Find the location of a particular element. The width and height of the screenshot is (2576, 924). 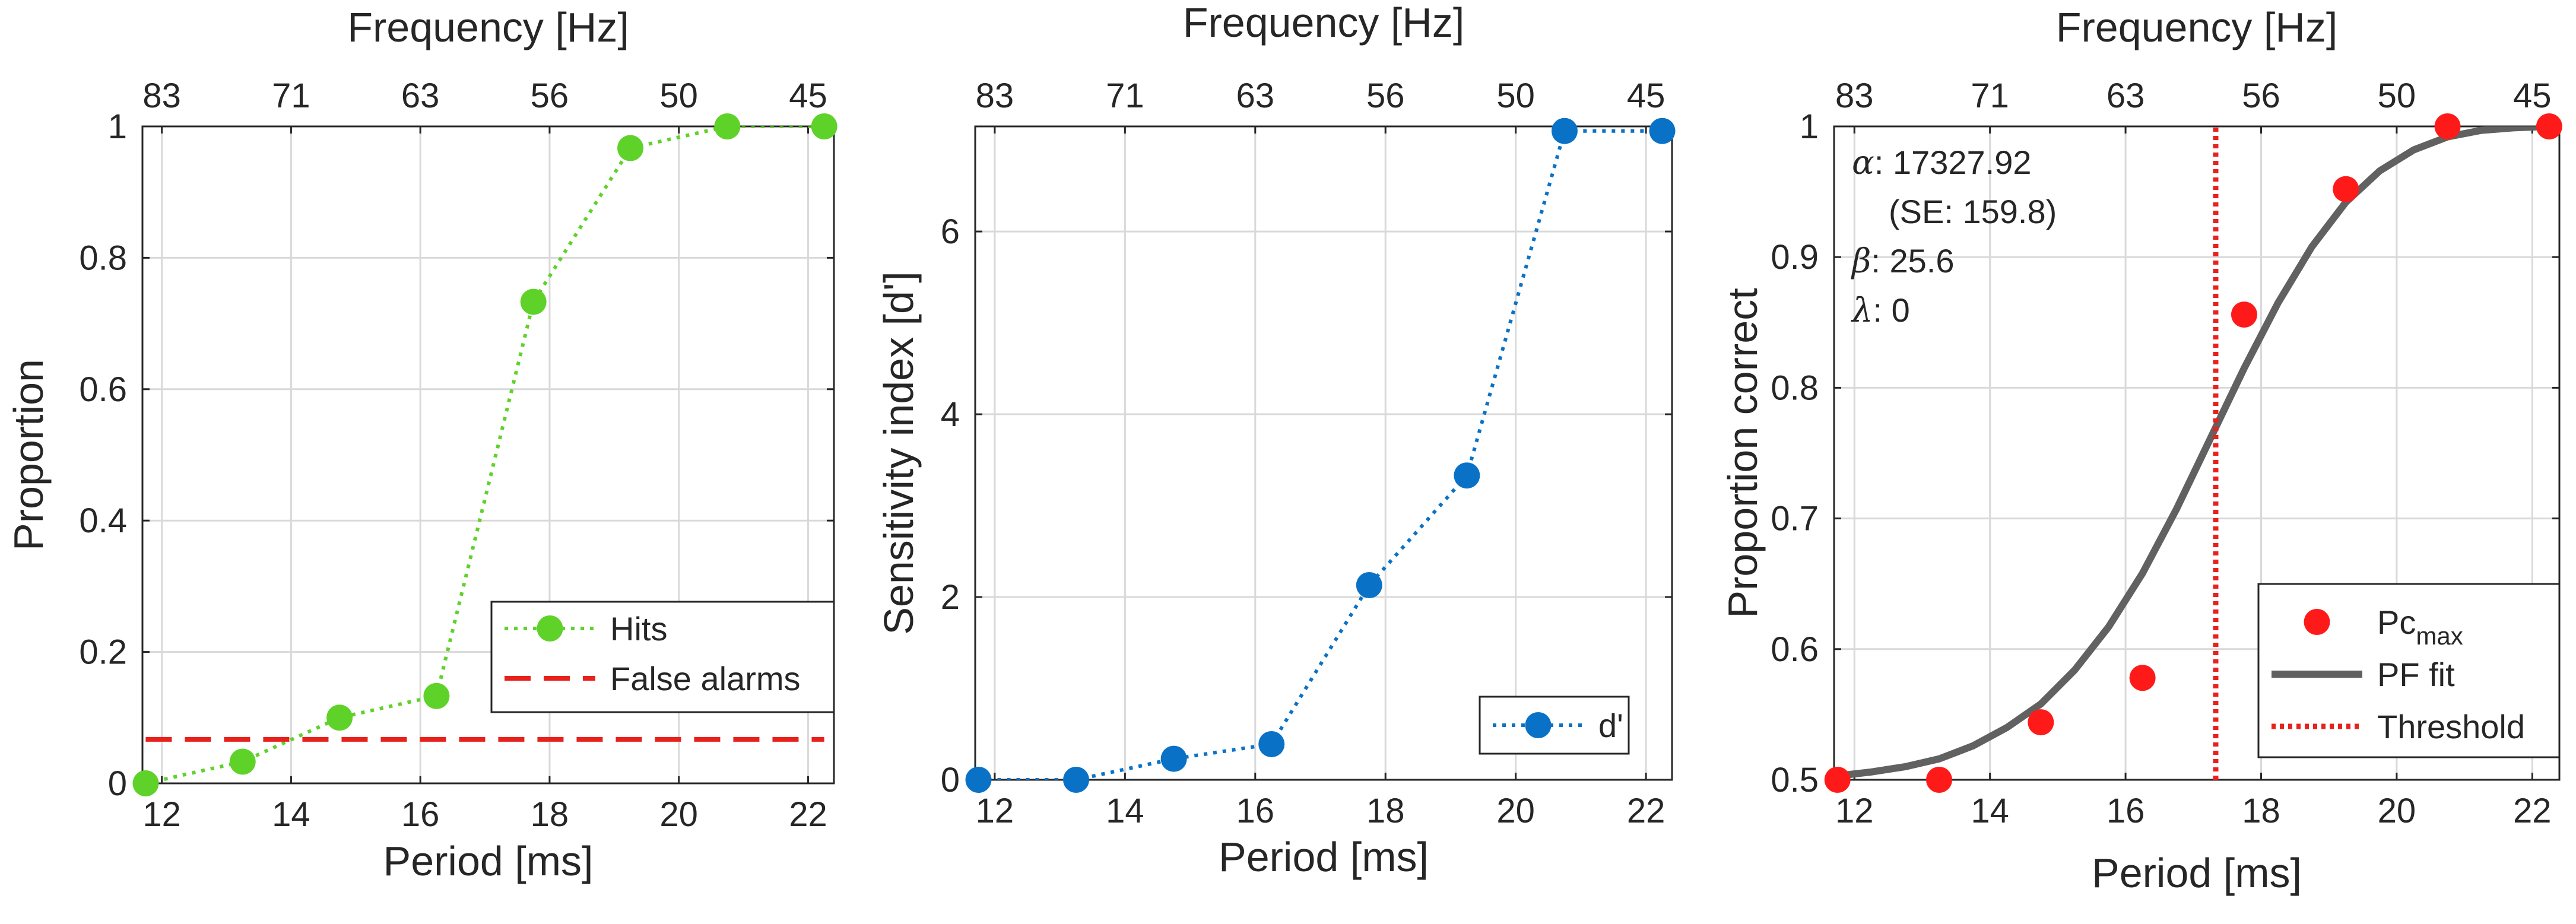

legend-label-d: d' is located at coordinates (1610, 725).